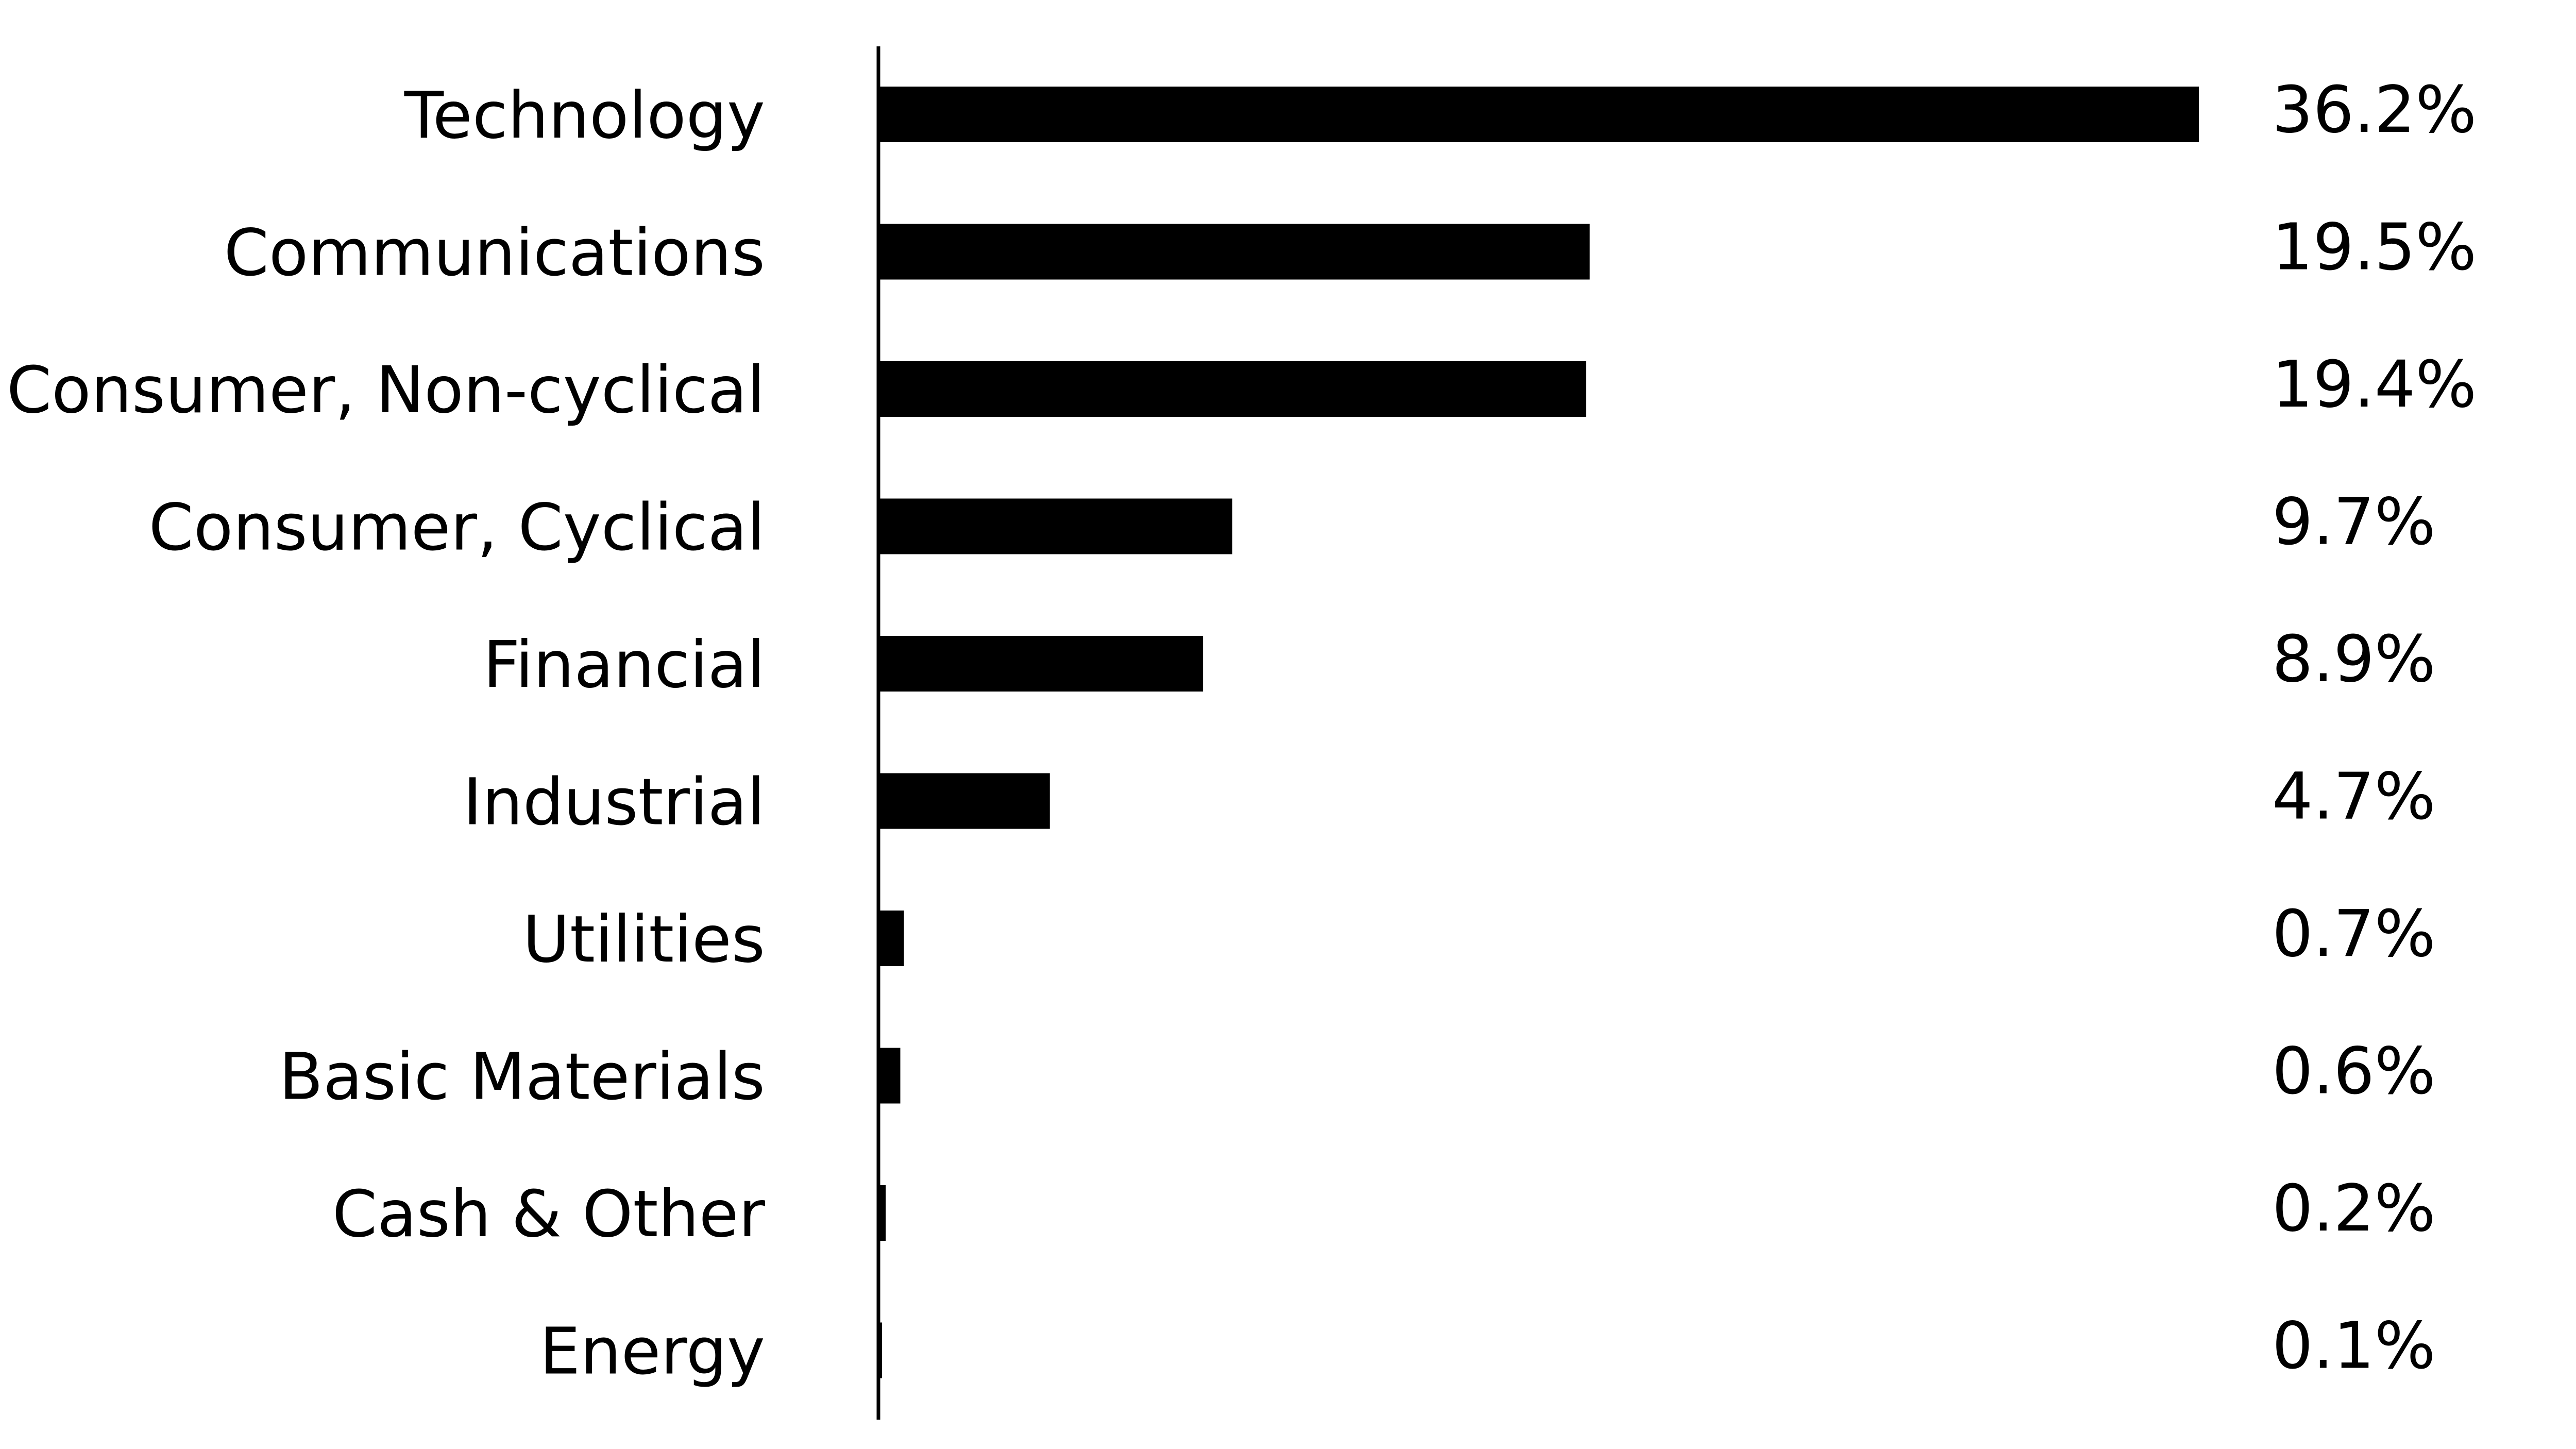 This screenshot has height=1449, width=2576. What do you see at coordinates (1041, 664) in the screenshot?
I see `bar-financial` at bounding box center [1041, 664].